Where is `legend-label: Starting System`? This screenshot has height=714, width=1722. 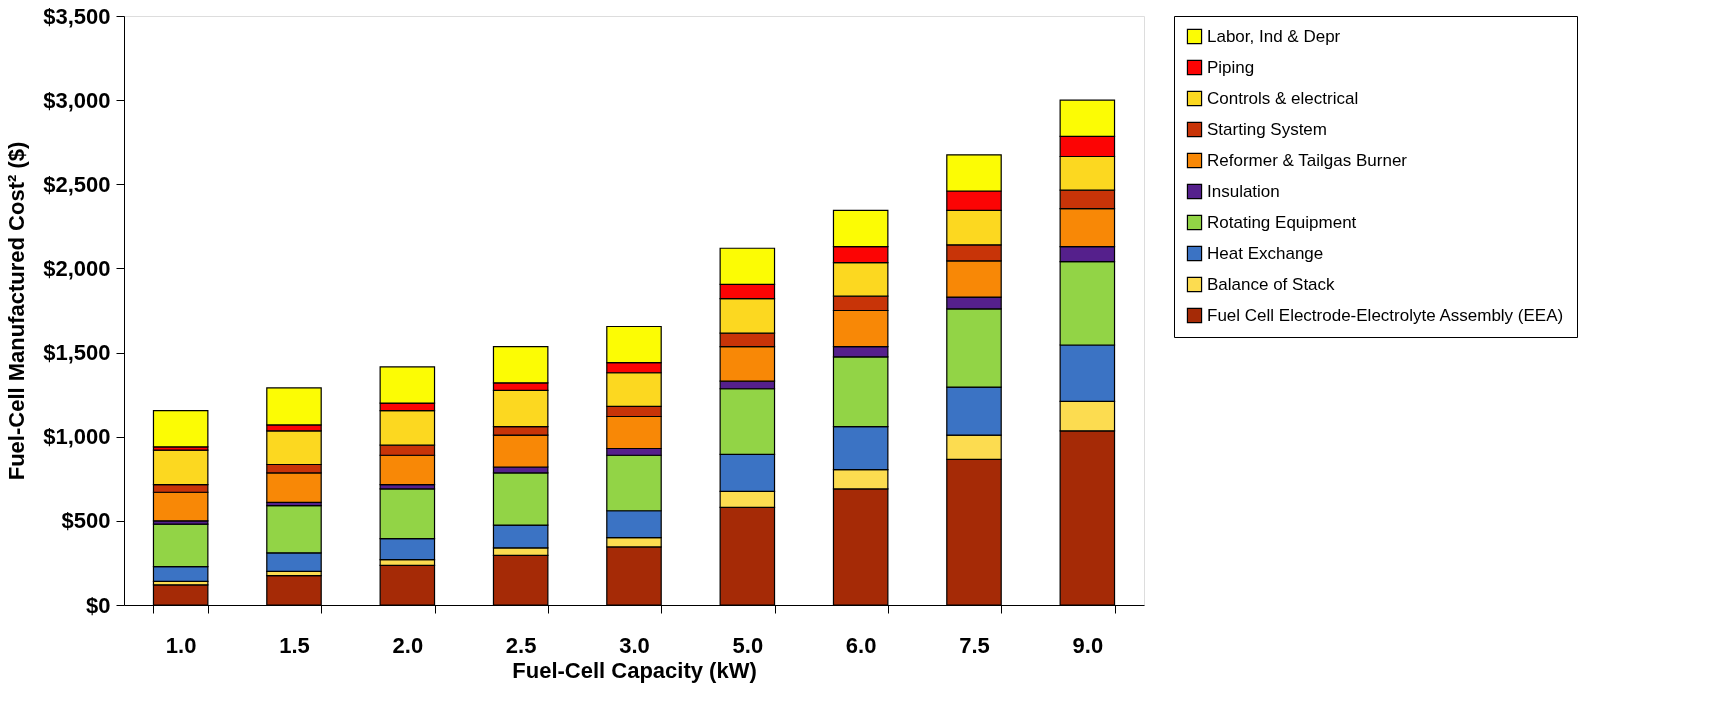 legend-label: Starting System is located at coordinates (1267, 129).